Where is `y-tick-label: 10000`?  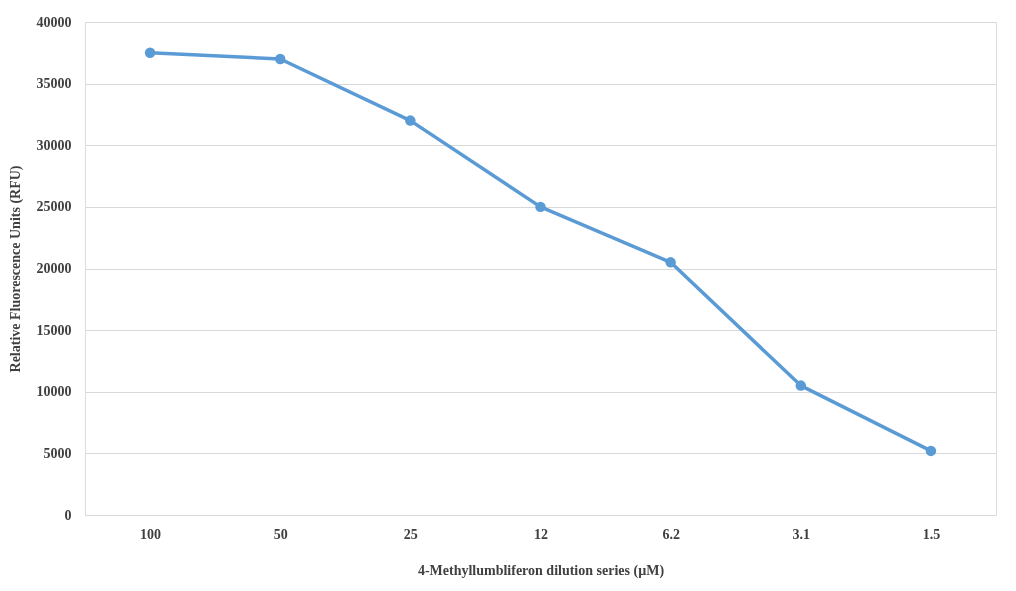
y-tick-label: 10000 is located at coordinates (54, 392).